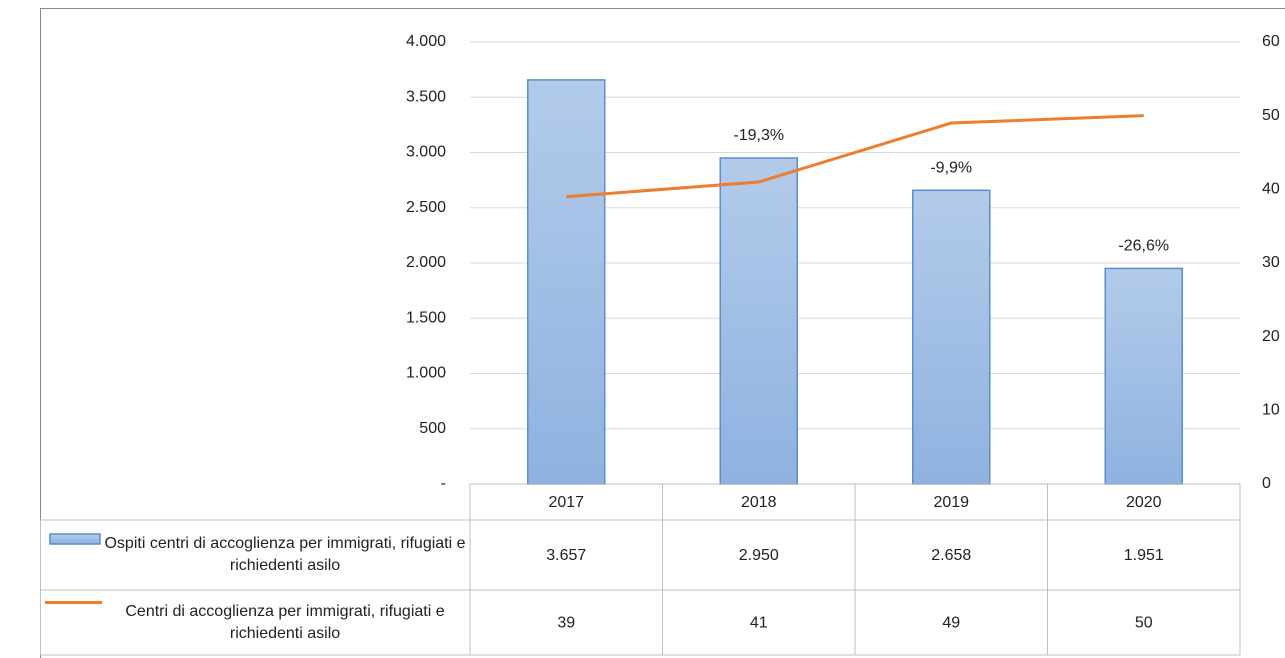 Image resolution: width=1285 pixels, height=658 pixels. Describe the element at coordinates (566, 502) in the screenshot. I see `x-tick-label: 2017` at that location.